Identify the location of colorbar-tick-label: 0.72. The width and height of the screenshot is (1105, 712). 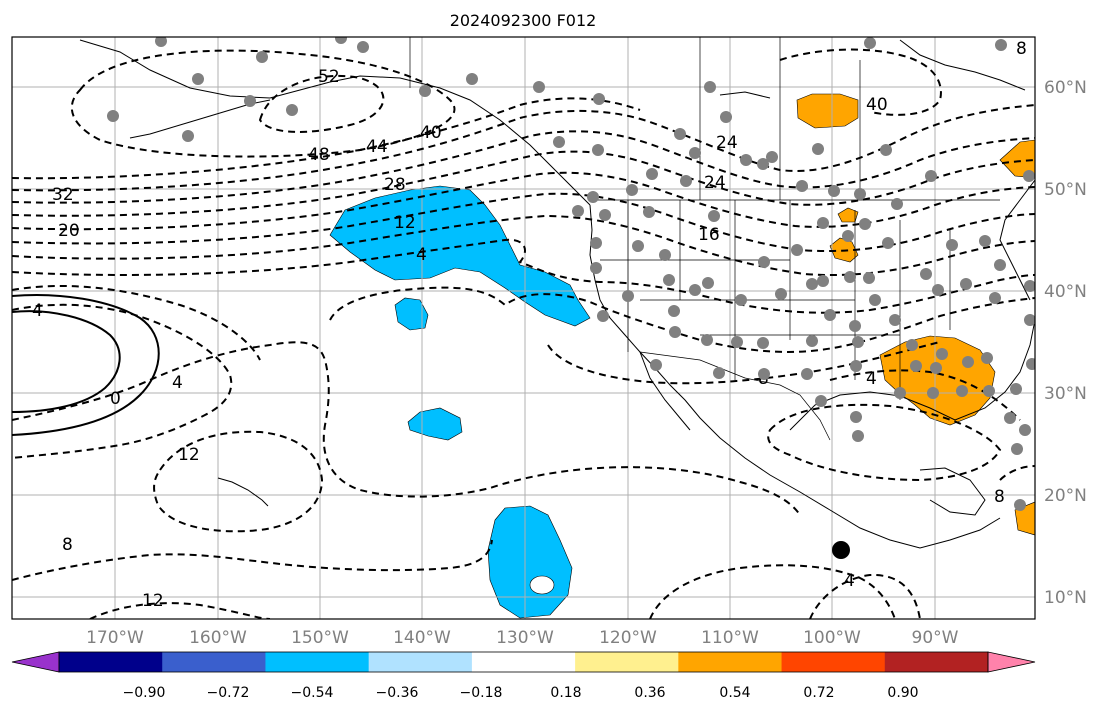
(818, 693).